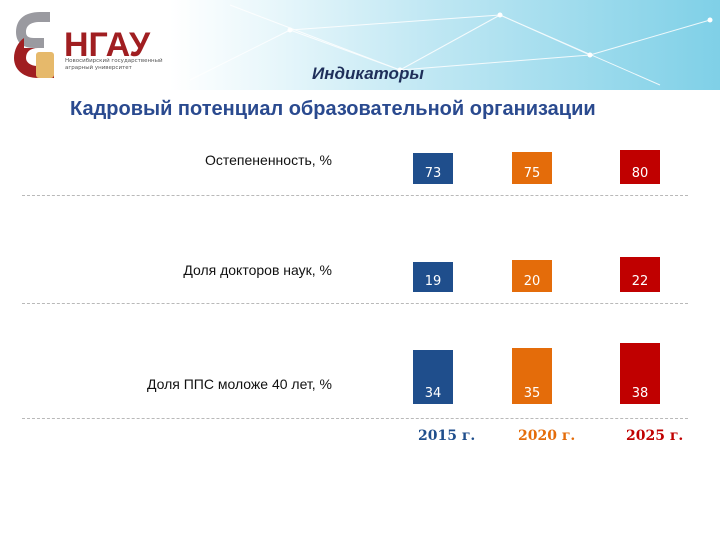 The image size is (720, 540). Describe the element at coordinates (34, 45) in the screenshot. I see `university-logo-icon` at that location.